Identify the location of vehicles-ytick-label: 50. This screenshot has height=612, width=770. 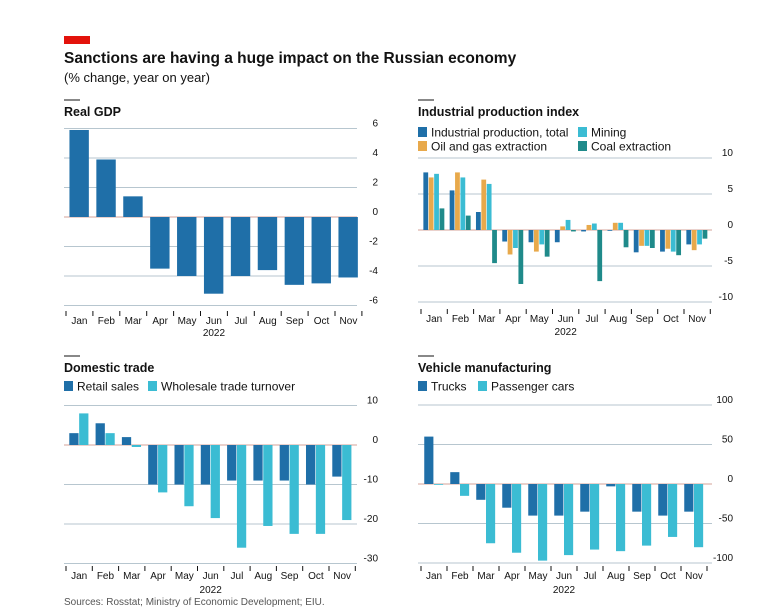
(728, 440).